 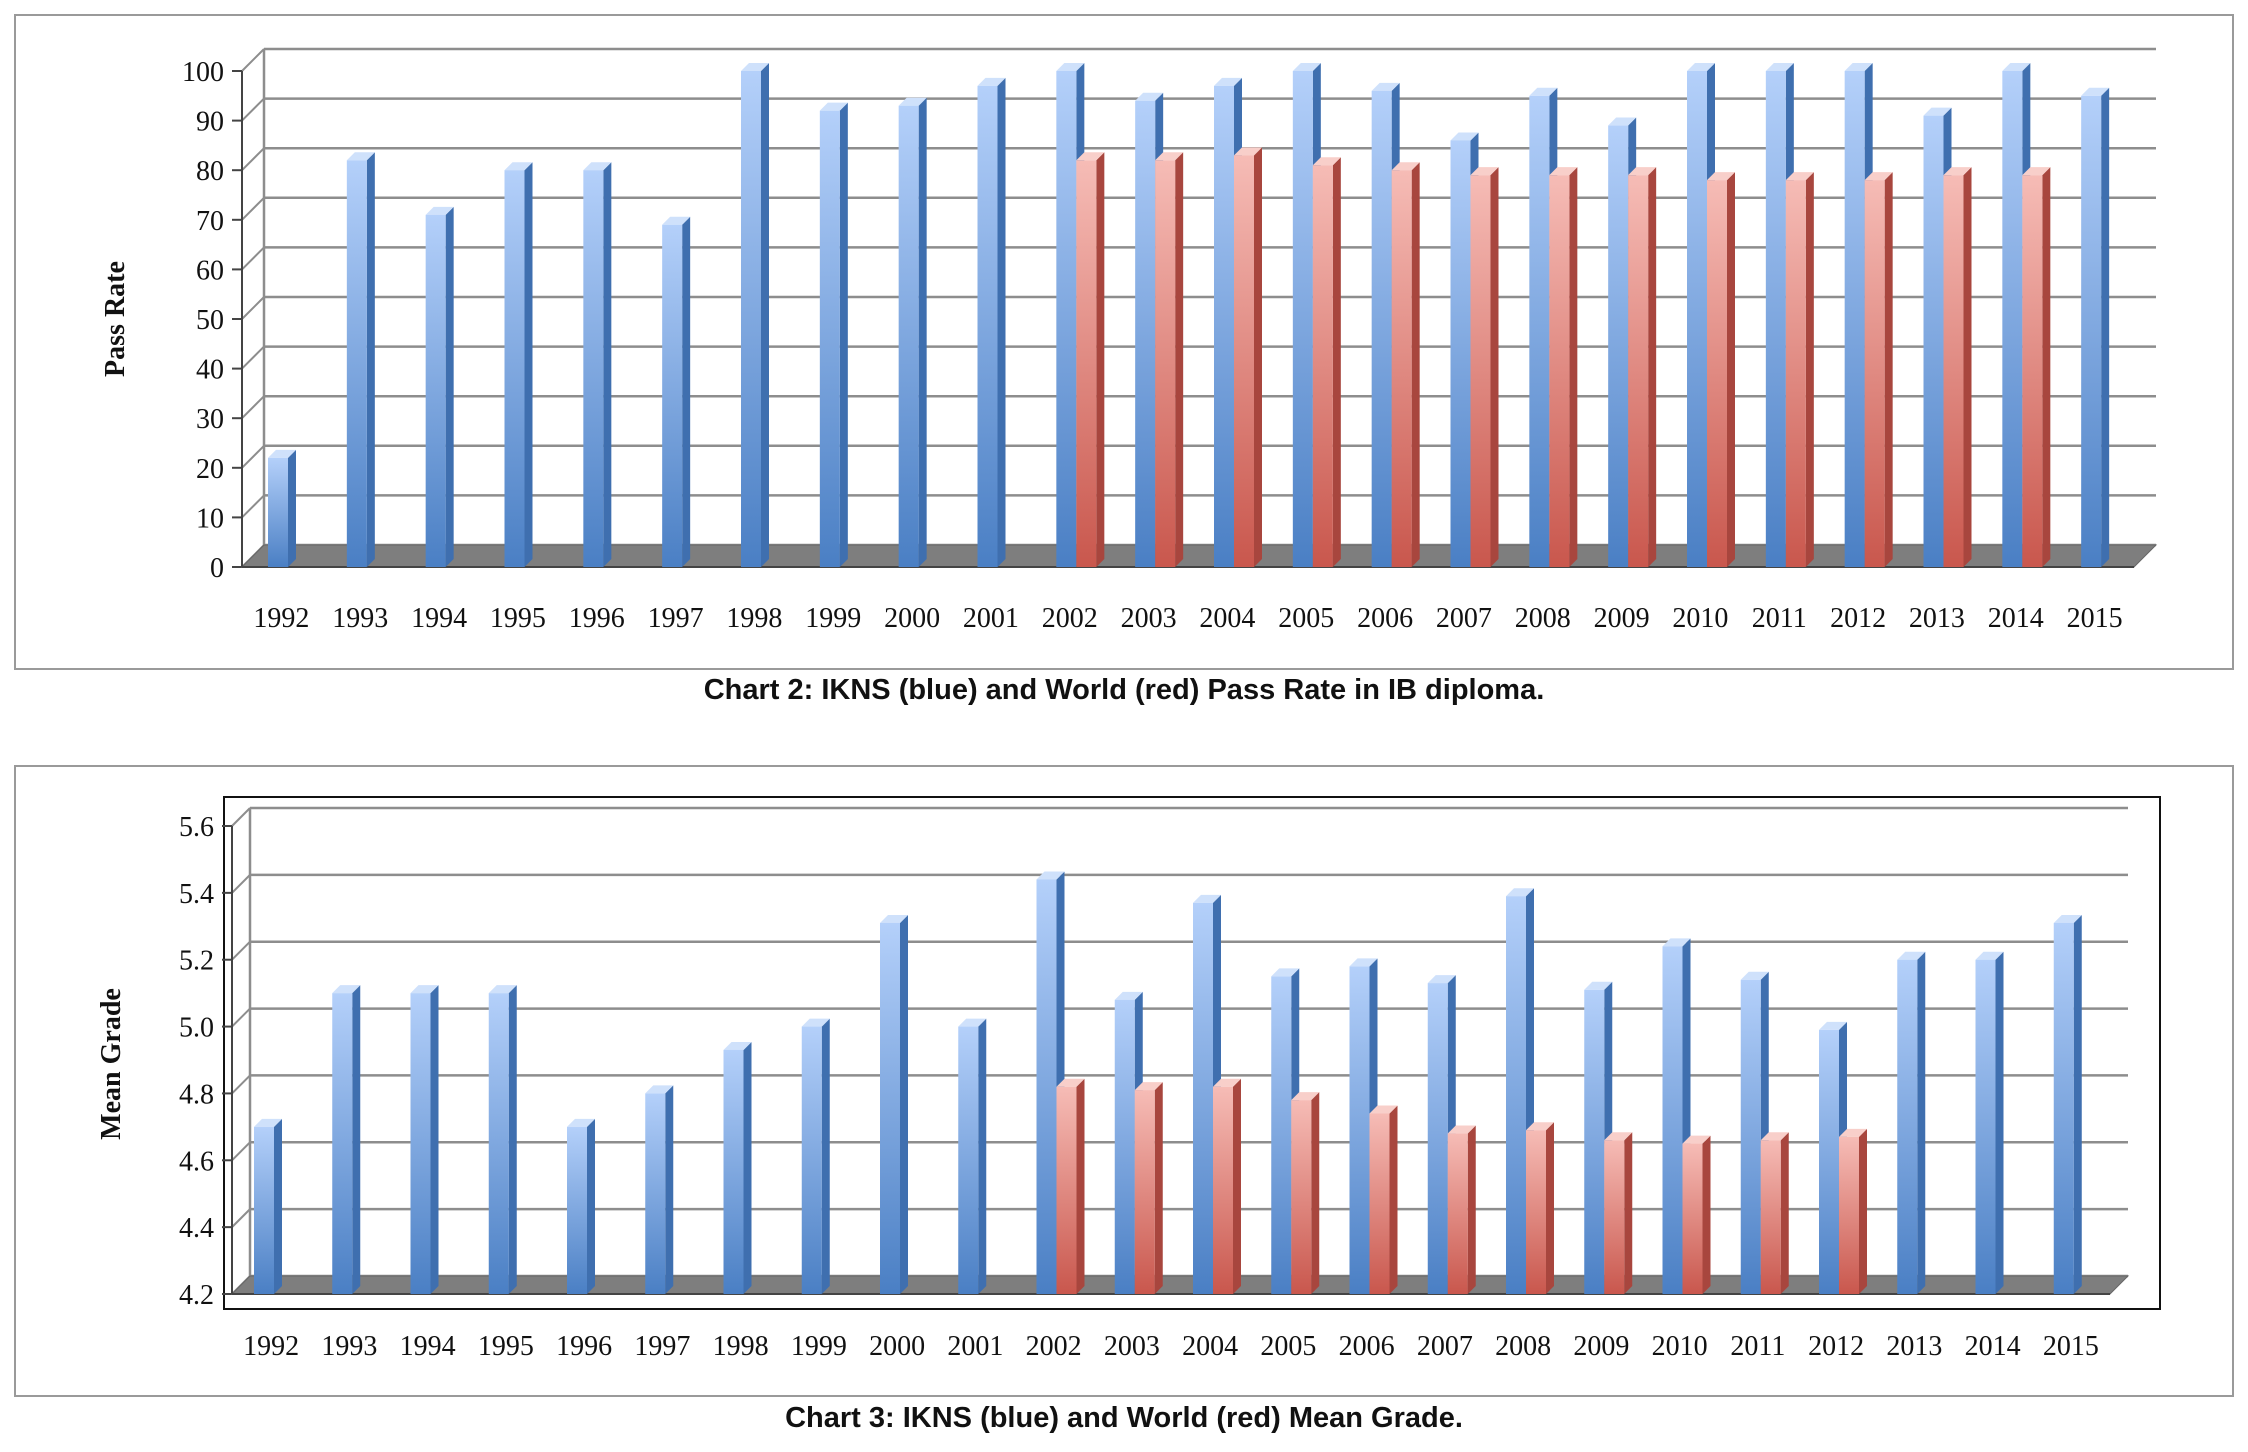 I want to click on ikns-bar-1999, so click(x=833, y=335).